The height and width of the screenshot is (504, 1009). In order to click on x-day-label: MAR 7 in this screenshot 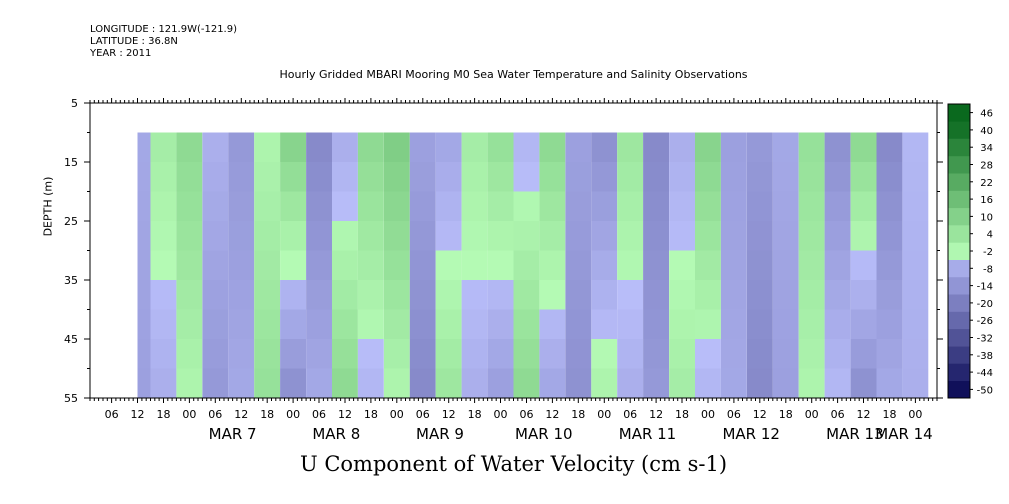, I will do `click(233, 434)`.